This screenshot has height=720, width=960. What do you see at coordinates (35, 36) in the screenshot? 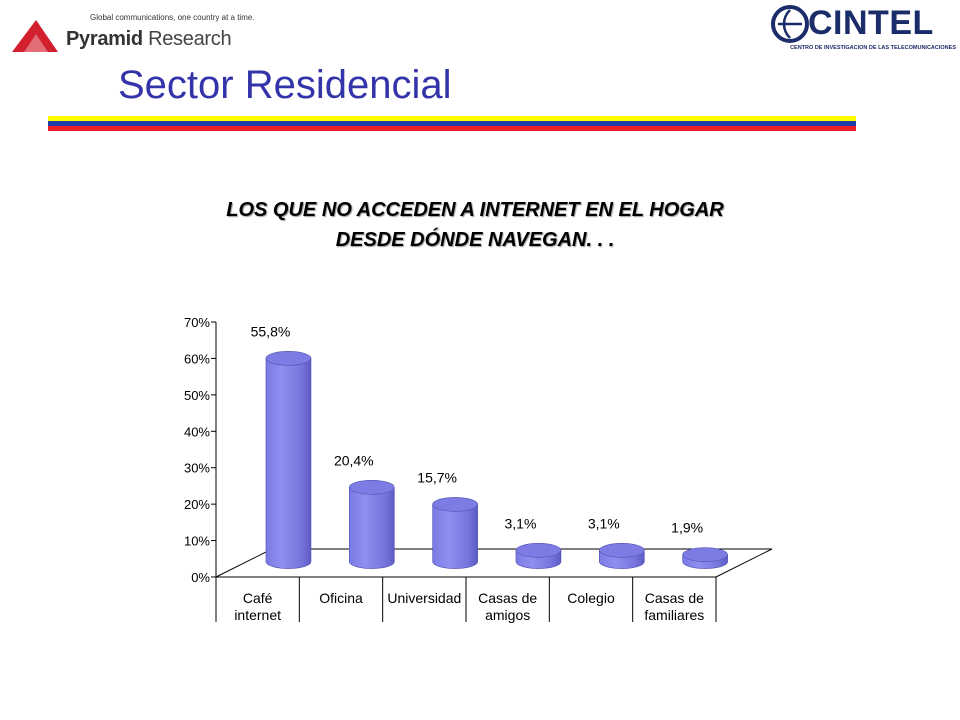
I see `pyramid-logo-icon` at bounding box center [35, 36].